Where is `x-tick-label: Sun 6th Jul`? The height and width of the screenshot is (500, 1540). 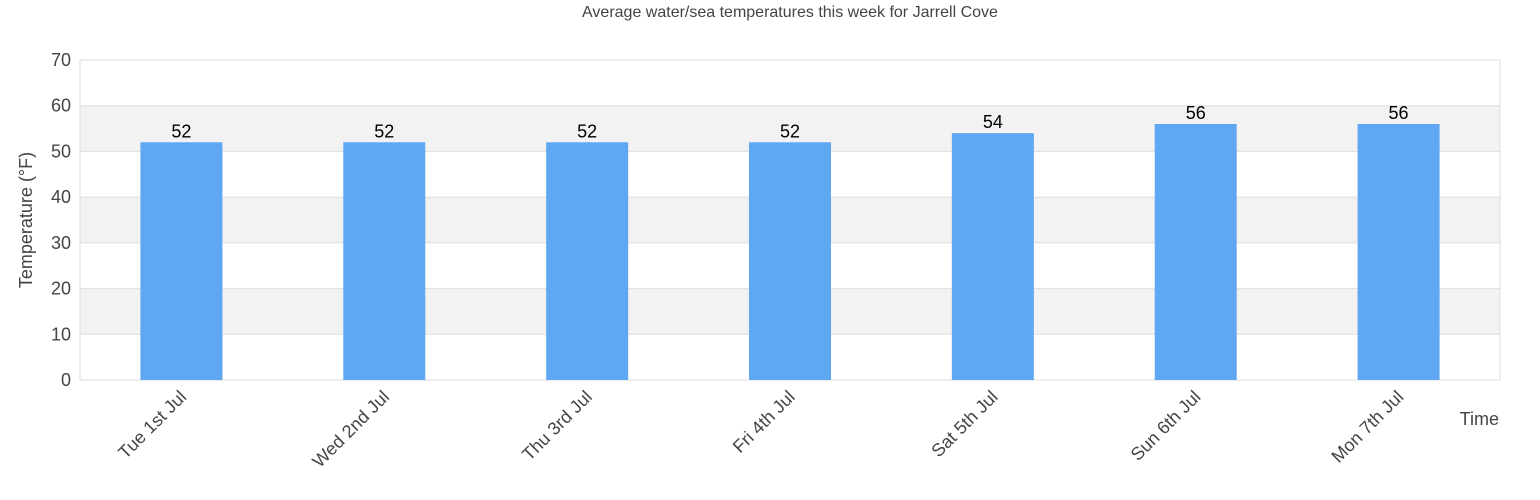 x-tick-label: Sun 6th Jul is located at coordinates (1166, 426).